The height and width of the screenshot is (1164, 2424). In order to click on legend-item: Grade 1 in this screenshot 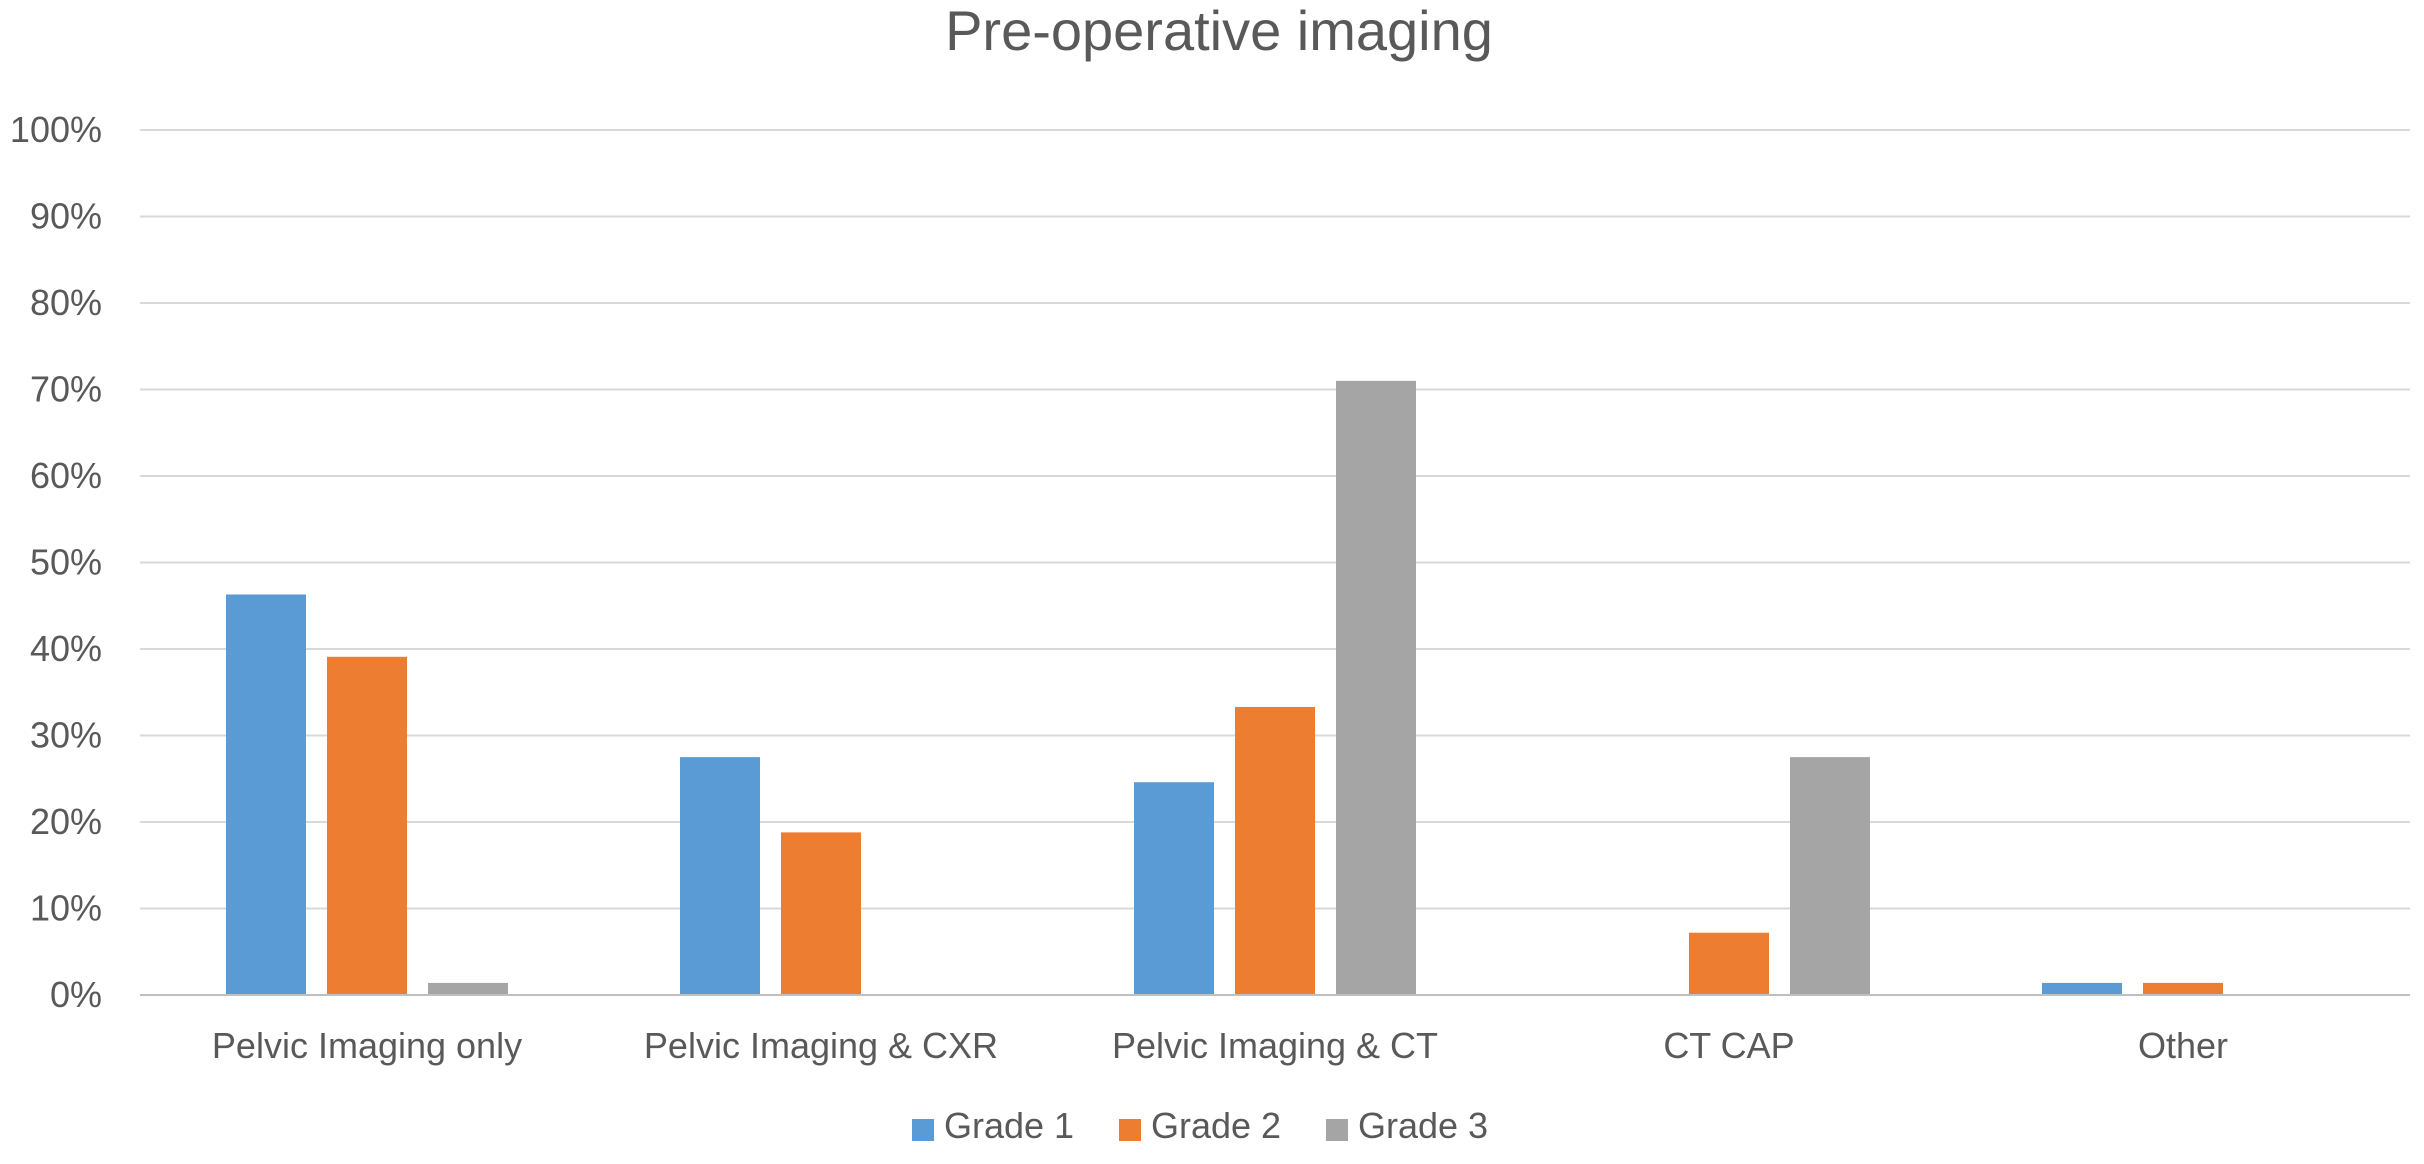, I will do `click(993, 1125)`.